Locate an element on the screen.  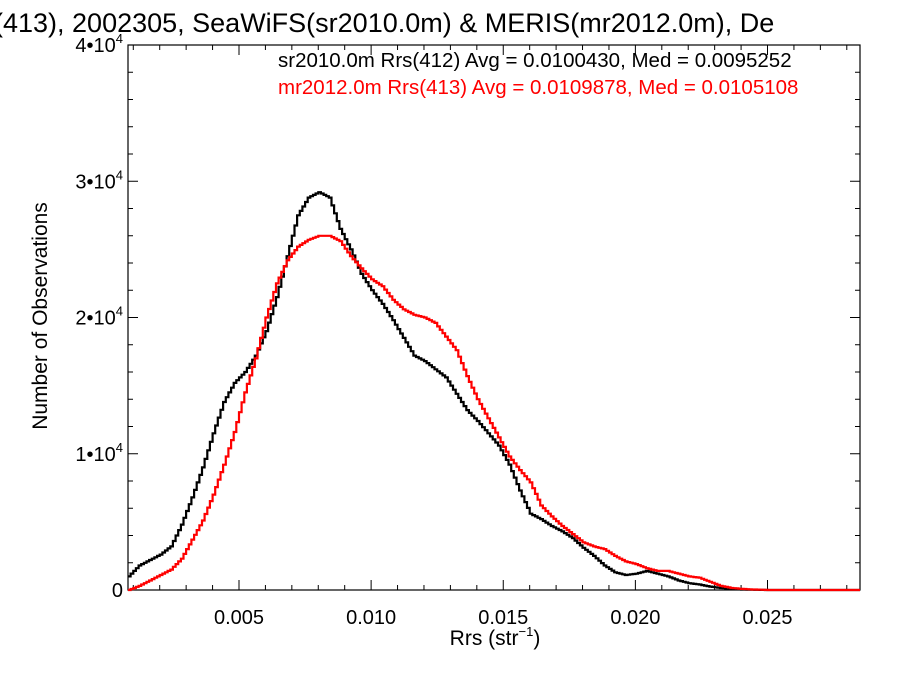
x-axis-label-close: ) is located at coordinates (536, 638).